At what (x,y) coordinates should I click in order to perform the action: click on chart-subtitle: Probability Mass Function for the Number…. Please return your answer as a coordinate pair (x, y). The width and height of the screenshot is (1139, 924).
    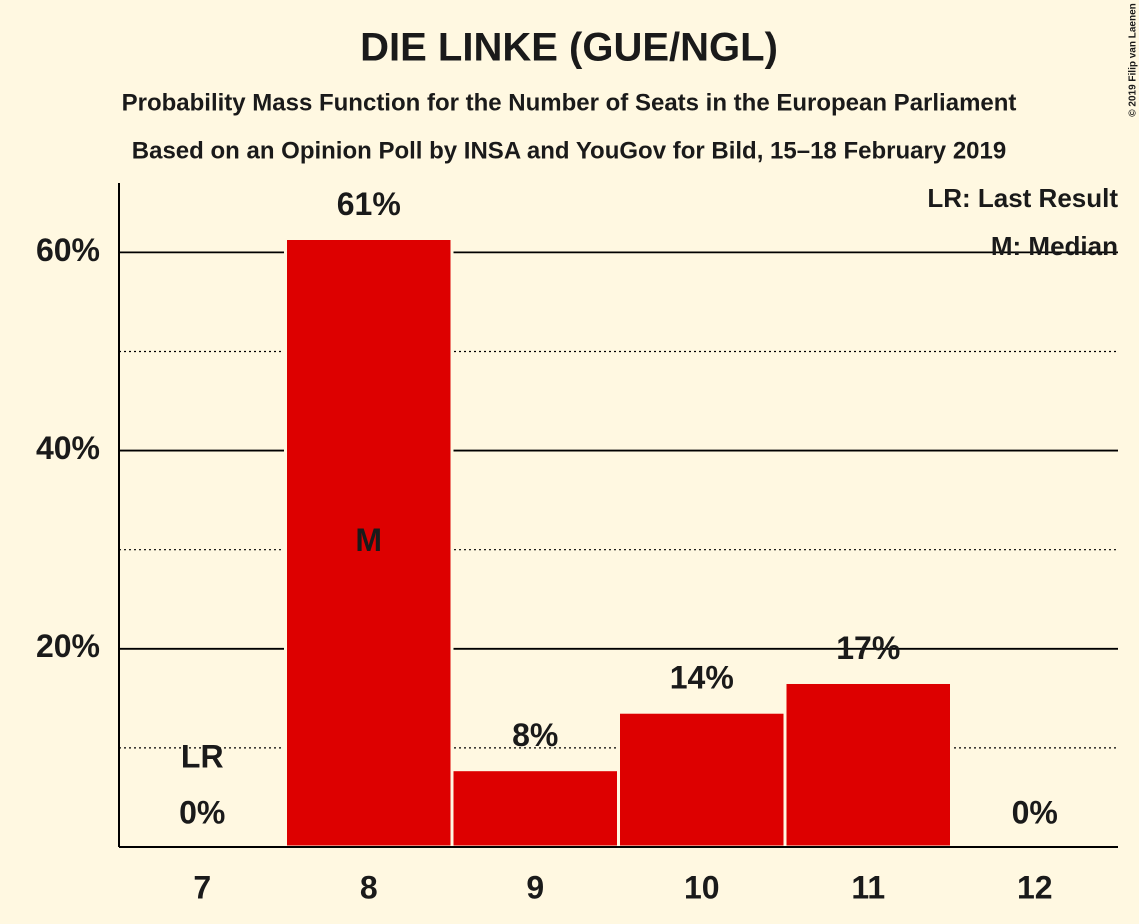
    Looking at the image, I should click on (569, 102).